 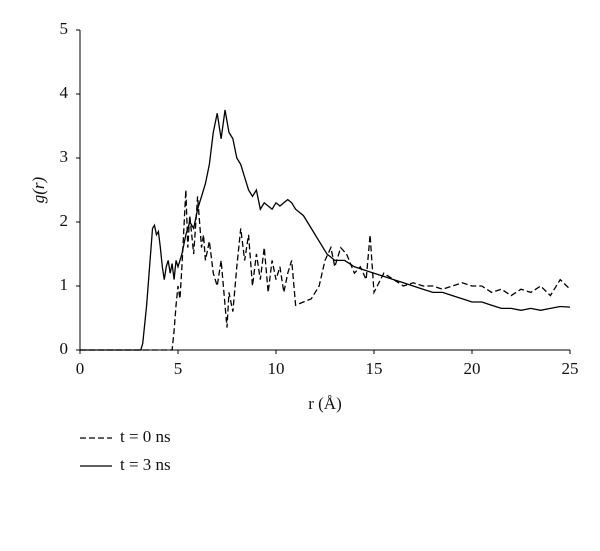 I want to click on y-tick-label: 2, so click(x=64, y=220).